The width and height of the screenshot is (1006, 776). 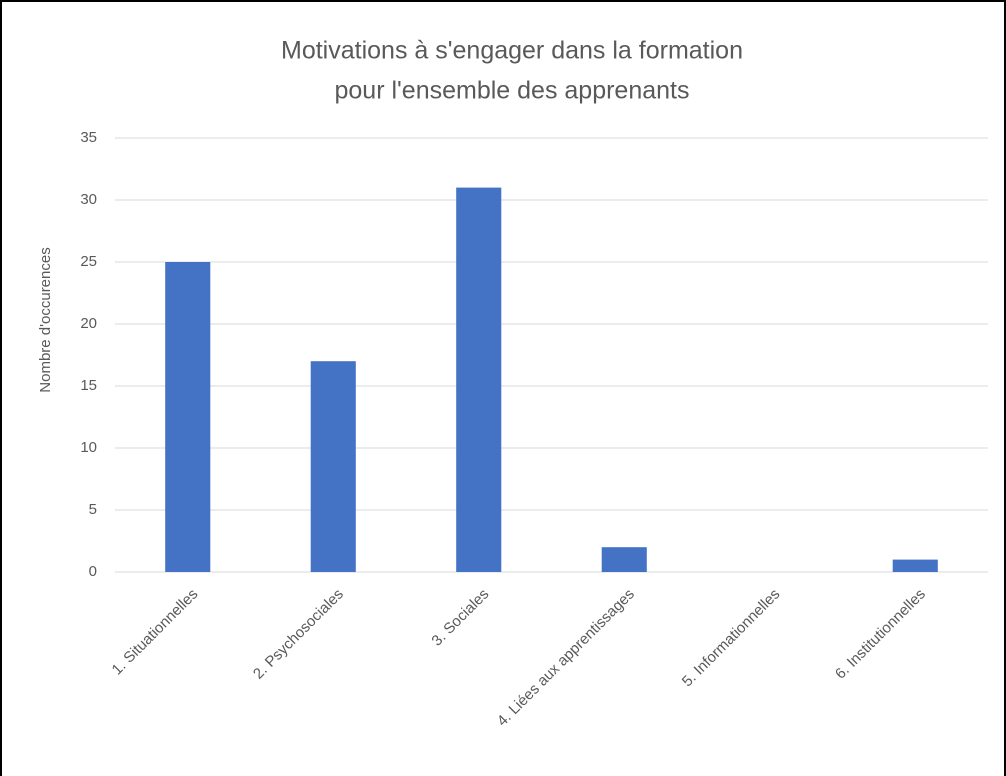 What do you see at coordinates (88, 323) in the screenshot?
I see `y-tick-label: 20` at bounding box center [88, 323].